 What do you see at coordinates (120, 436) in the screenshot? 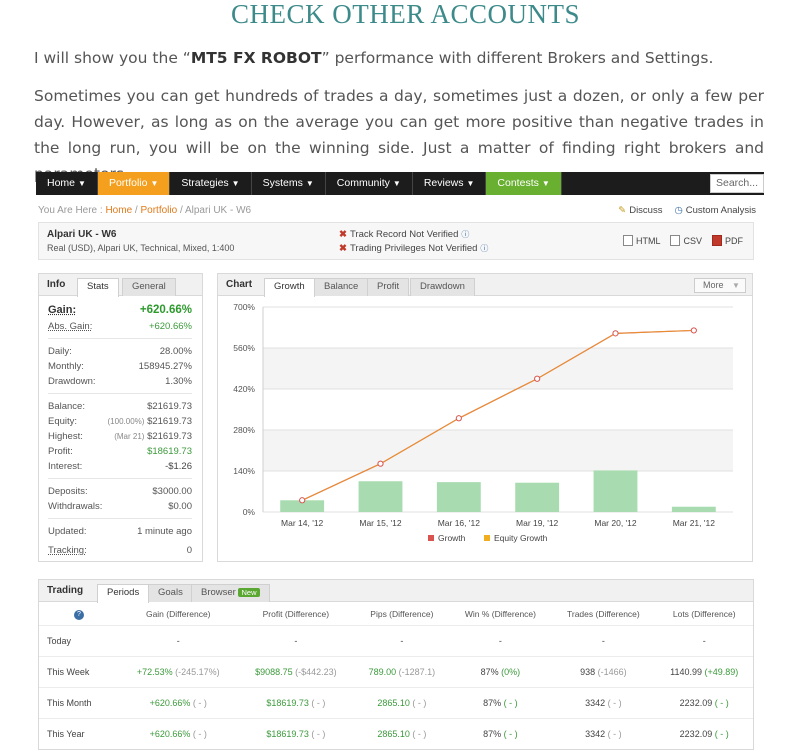
I see `highest-row: Highest: (Mar 21) $21619.73` at bounding box center [120, 436].